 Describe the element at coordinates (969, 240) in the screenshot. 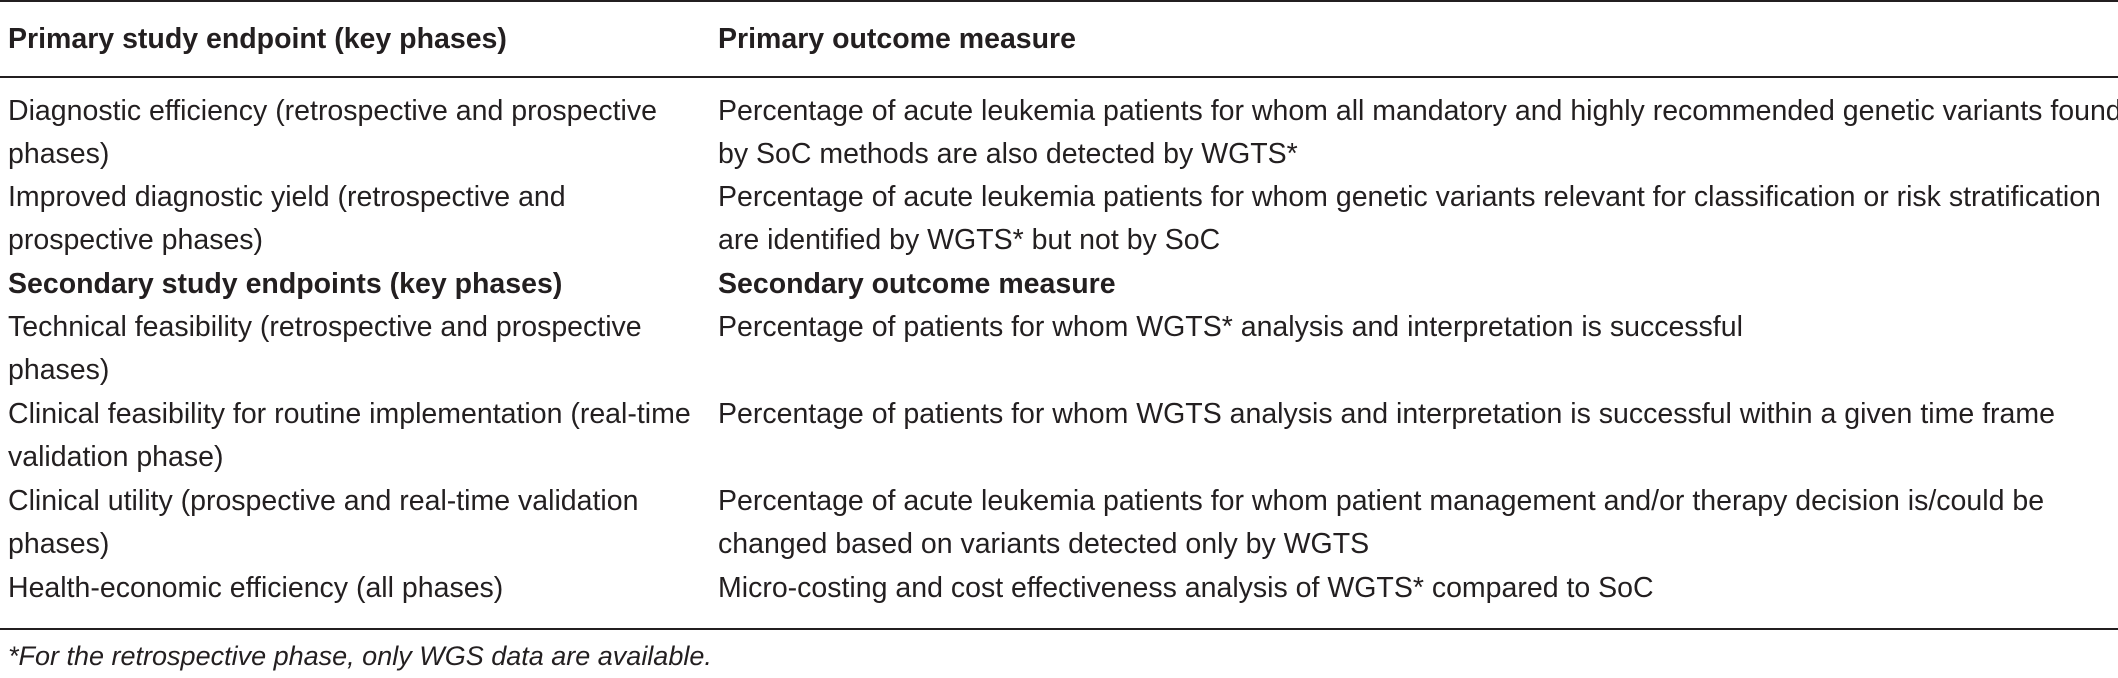

I see `outcome-line: are identified by WGTS* but not by SoC` at that location.